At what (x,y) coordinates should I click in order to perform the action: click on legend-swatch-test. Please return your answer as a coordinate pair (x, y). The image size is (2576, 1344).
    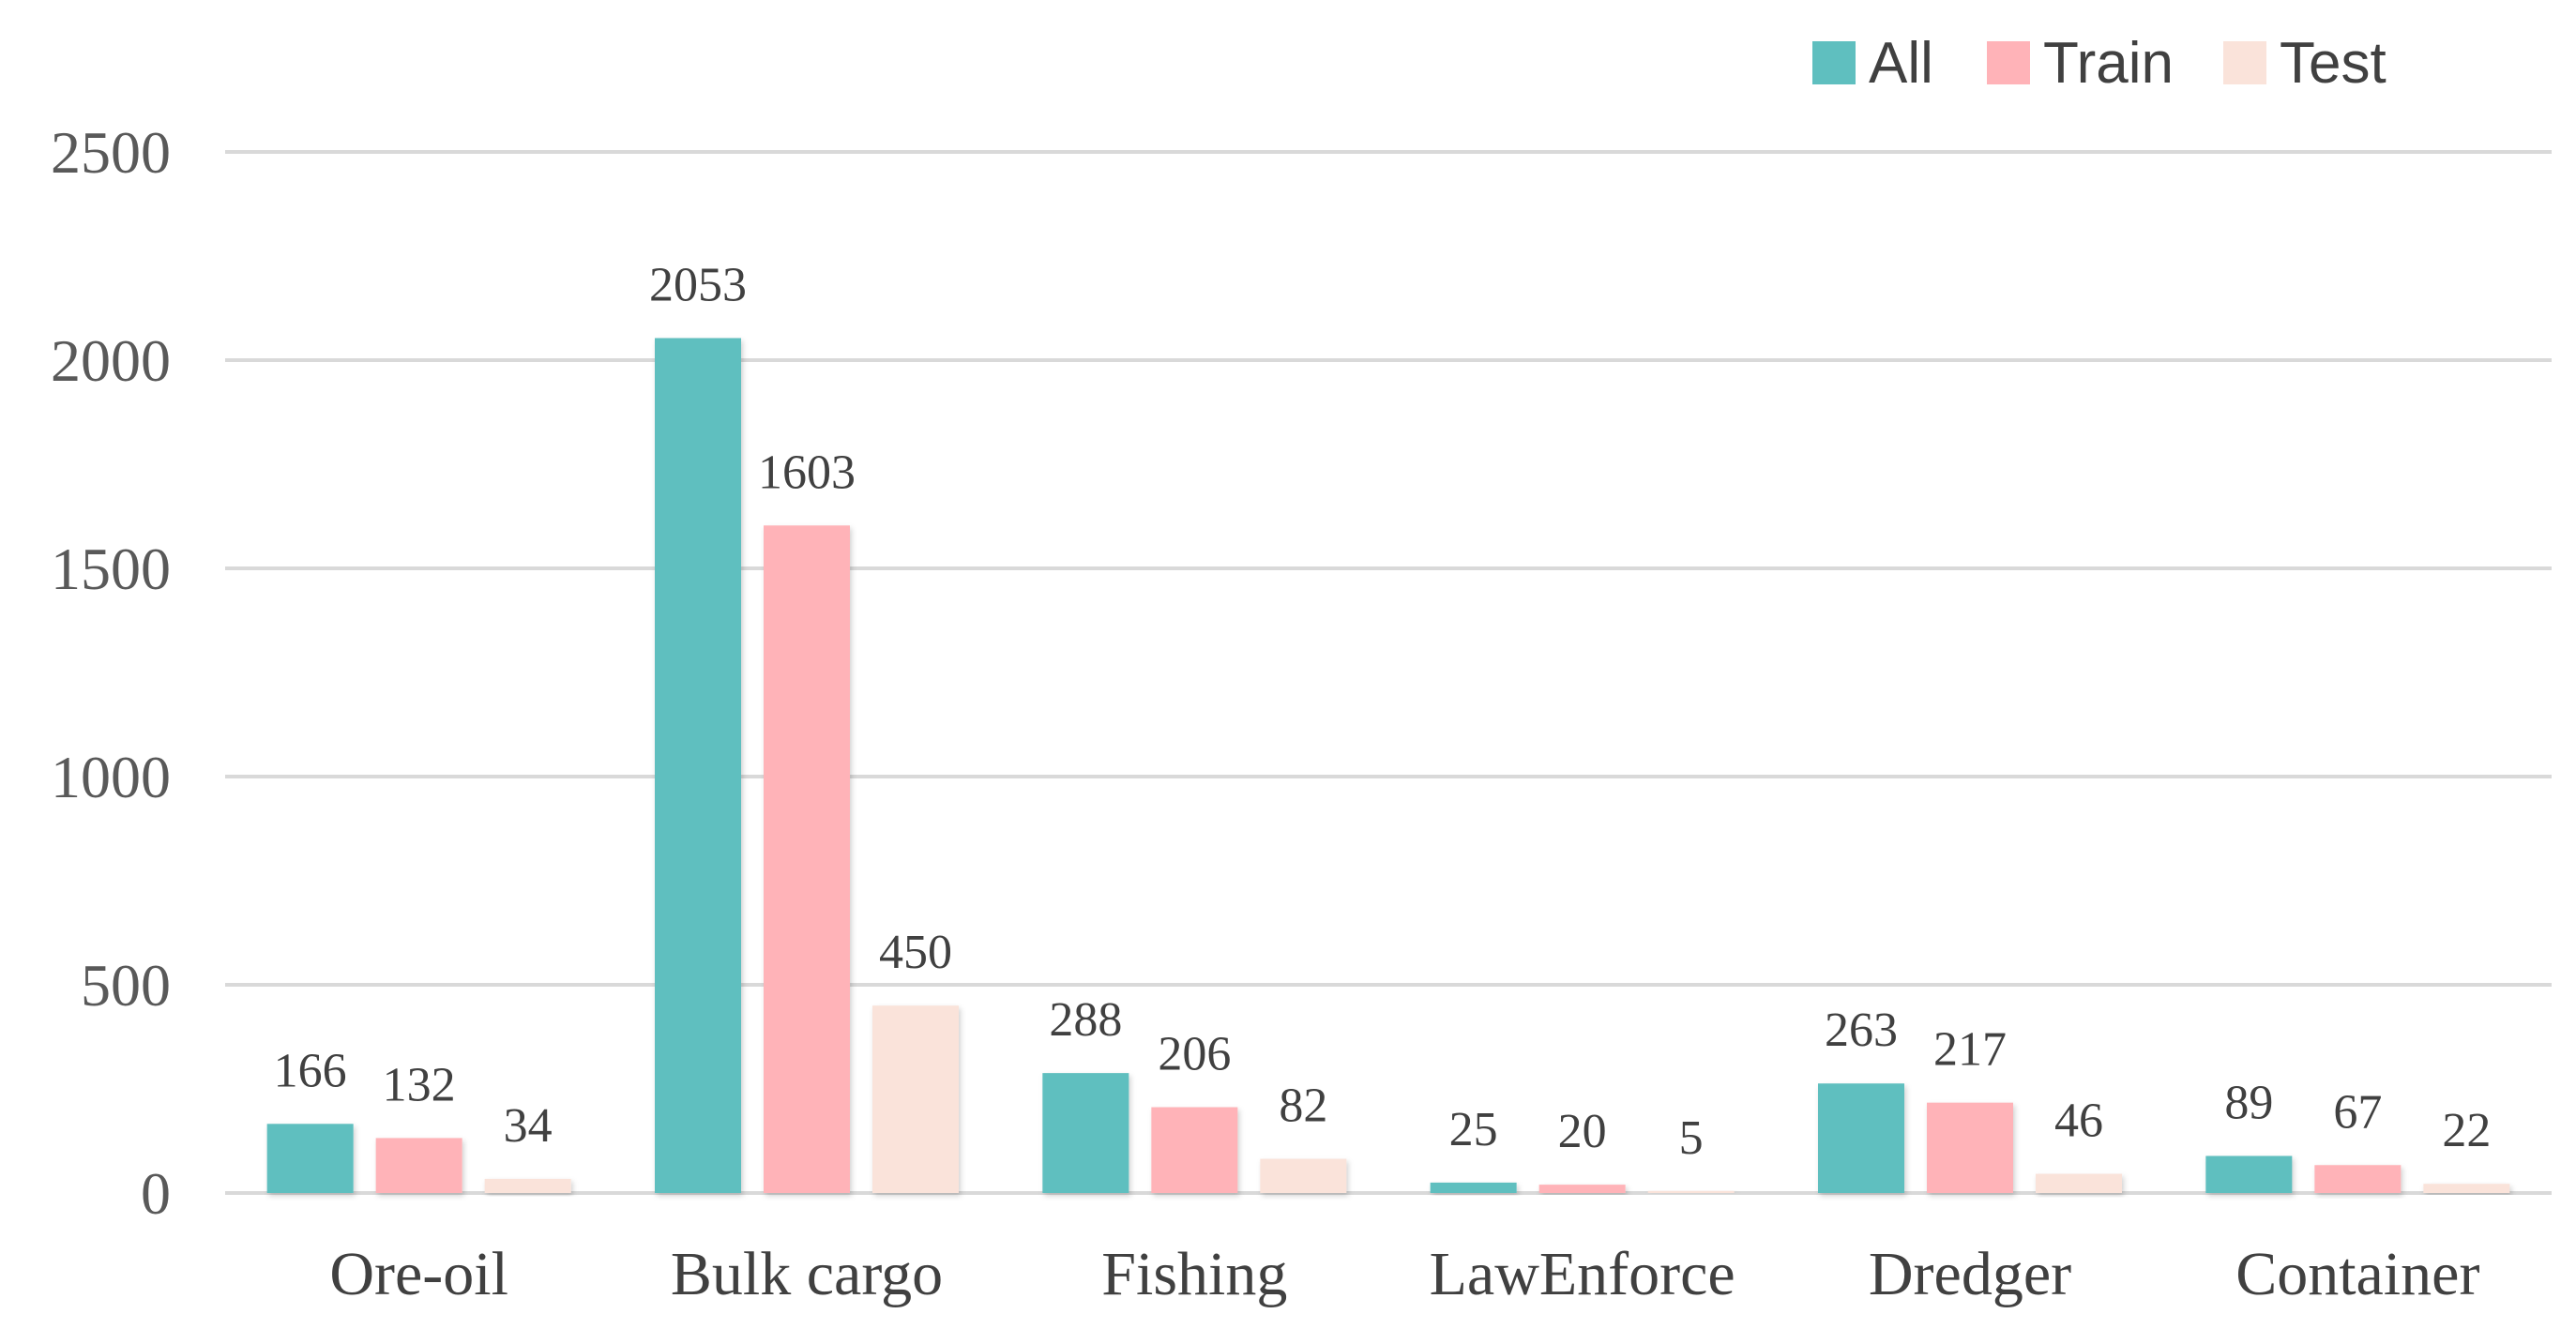
    Looking at the image, I should click on (2244, 62).